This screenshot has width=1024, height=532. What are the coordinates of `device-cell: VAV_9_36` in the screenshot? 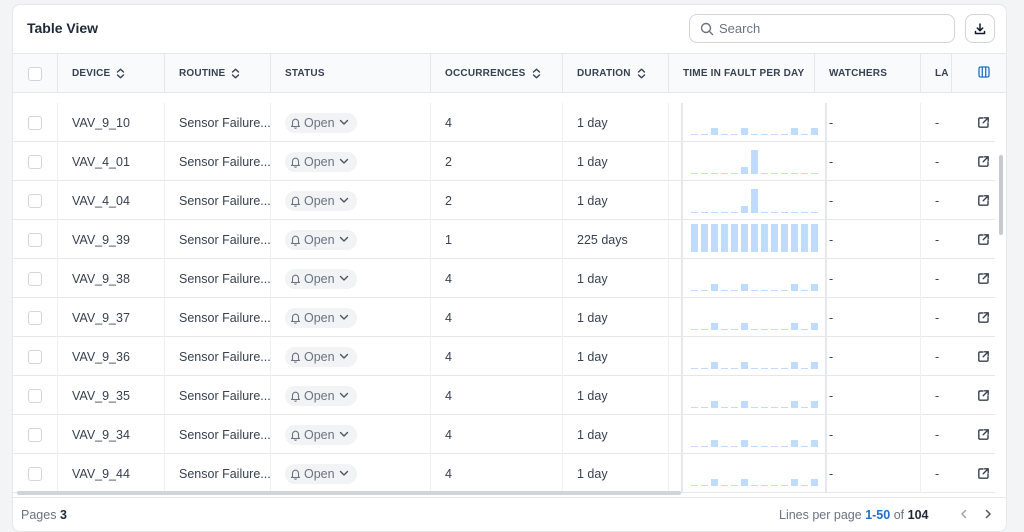 It's located at (111, 356).